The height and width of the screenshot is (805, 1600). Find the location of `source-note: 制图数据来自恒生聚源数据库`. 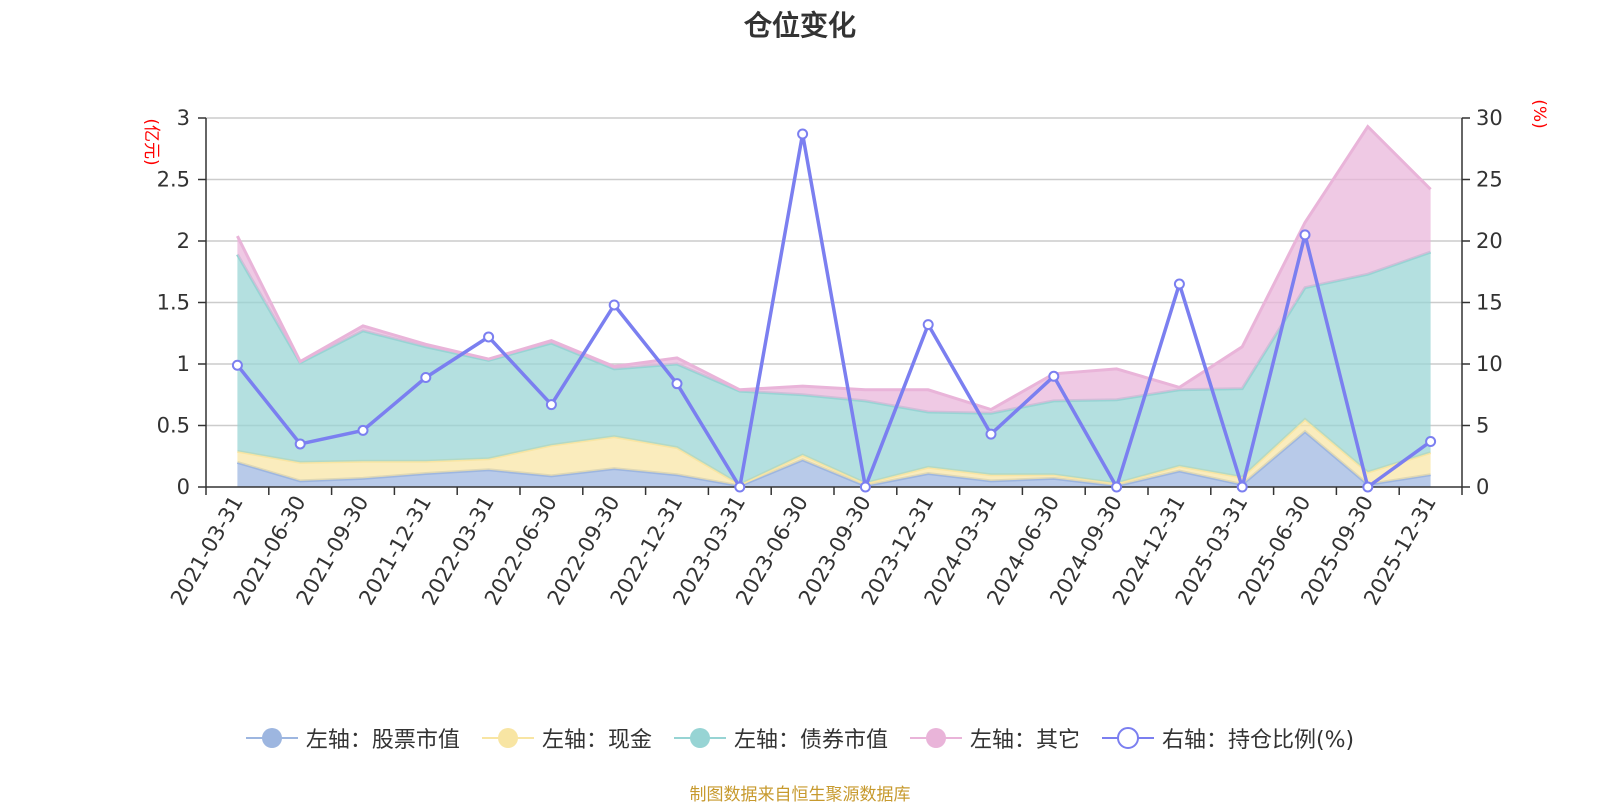

source-note: 制图数据来自恒生聚源数据库 is located at coordinates (800, 795).